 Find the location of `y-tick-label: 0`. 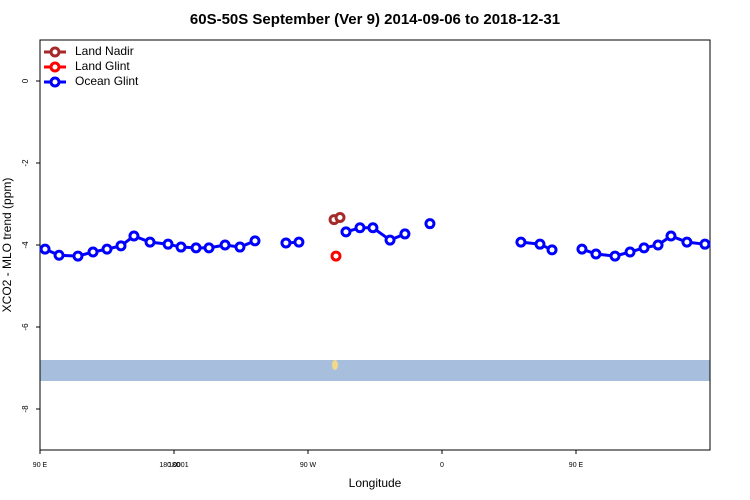

y-tick-label: 0 is located at coordinates (25, 80).